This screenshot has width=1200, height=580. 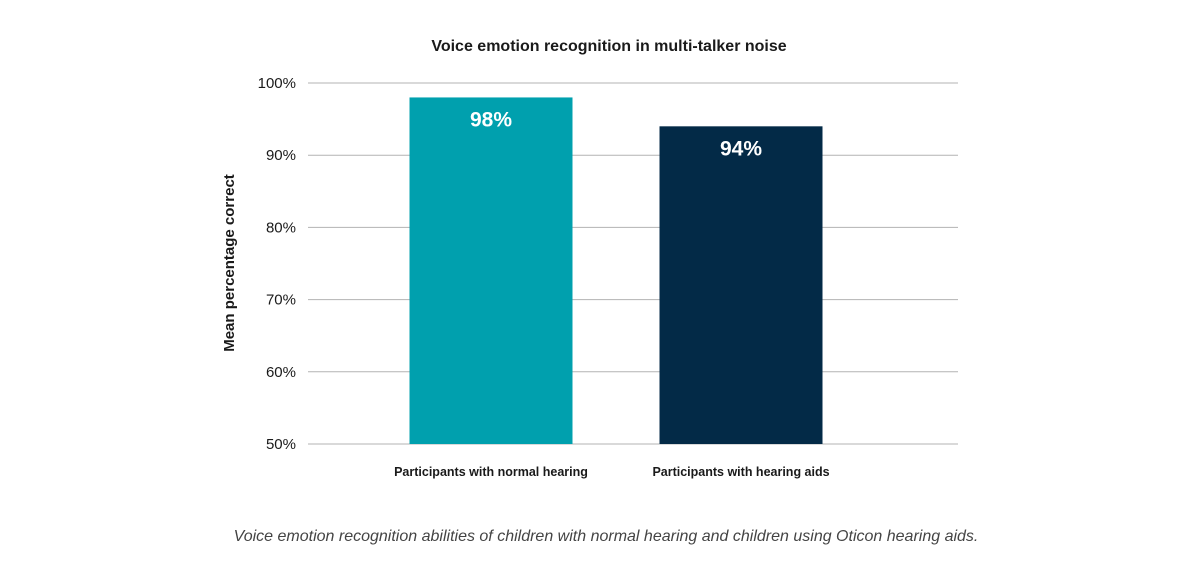 I want to click on y-tick-label: 60%, so click(x=281, y=372).